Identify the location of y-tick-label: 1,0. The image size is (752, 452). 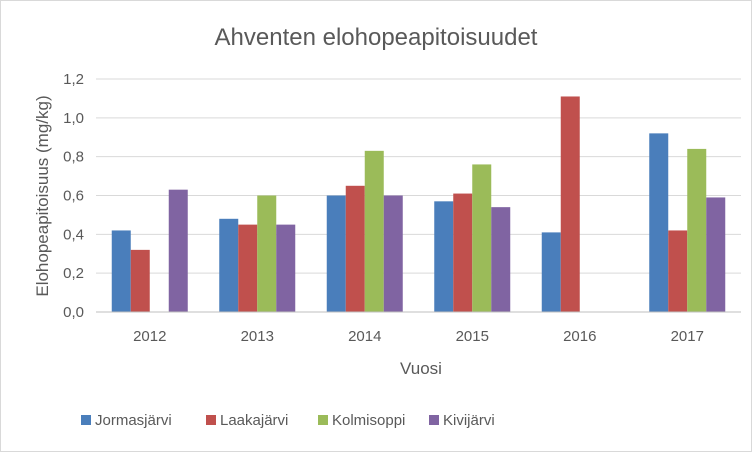
(73, 118).